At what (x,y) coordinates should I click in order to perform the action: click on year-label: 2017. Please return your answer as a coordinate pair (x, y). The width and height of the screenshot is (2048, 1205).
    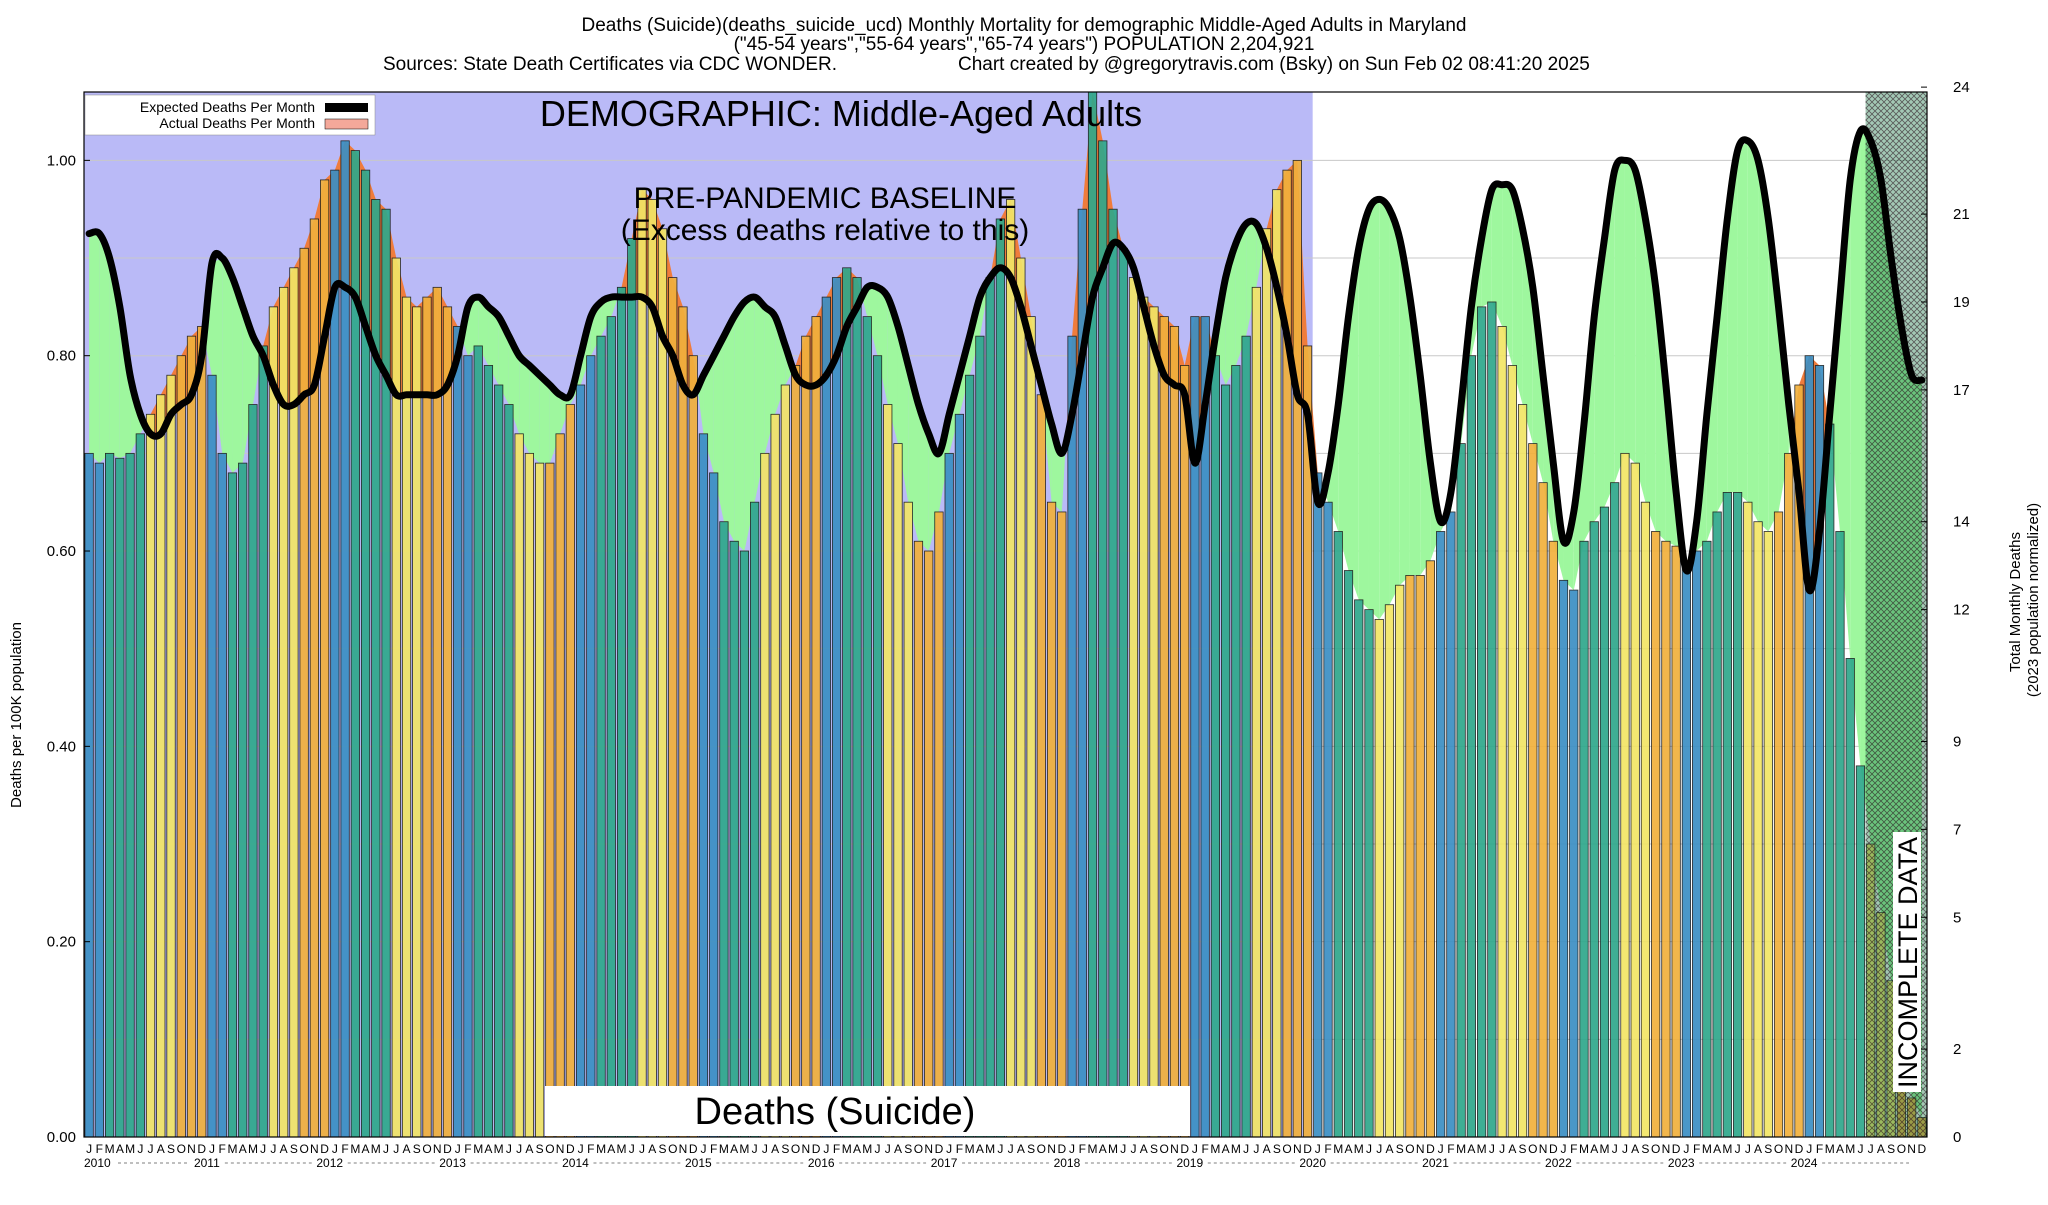
    Looking at the image, I should click on (944, 1163).